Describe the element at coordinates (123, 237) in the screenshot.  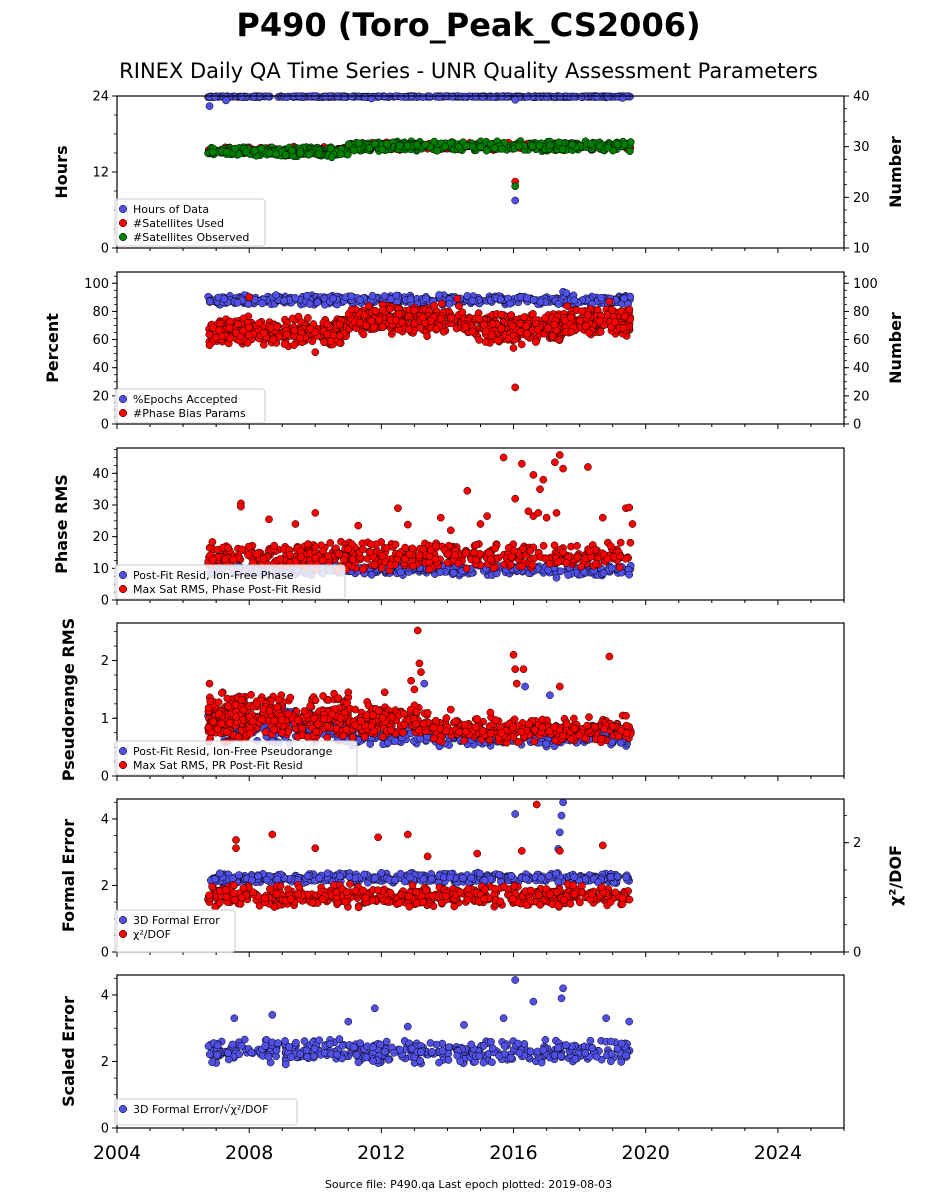
I see `legend-marker` at that location.